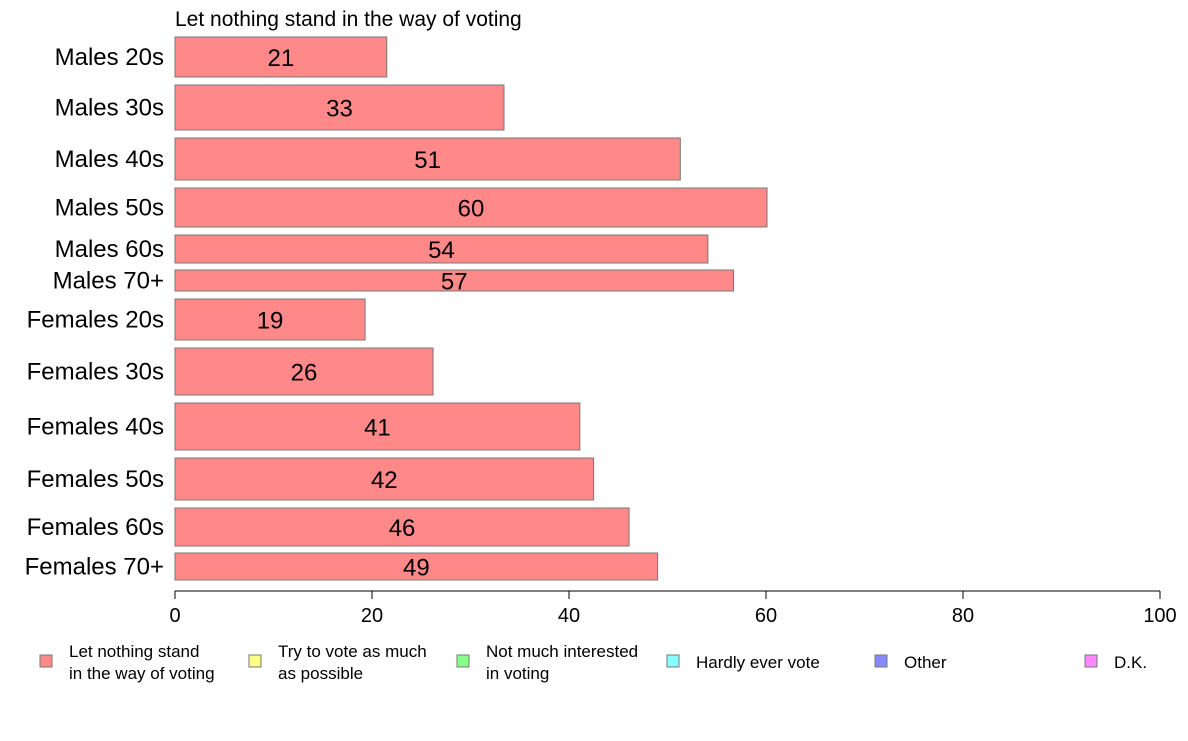 The width and height of the screenshot is (1188, 741). What do you see at coordinates (517, 673) in the screenshot?
I see `legend-label: in voting` at bounding box center [517, 673].